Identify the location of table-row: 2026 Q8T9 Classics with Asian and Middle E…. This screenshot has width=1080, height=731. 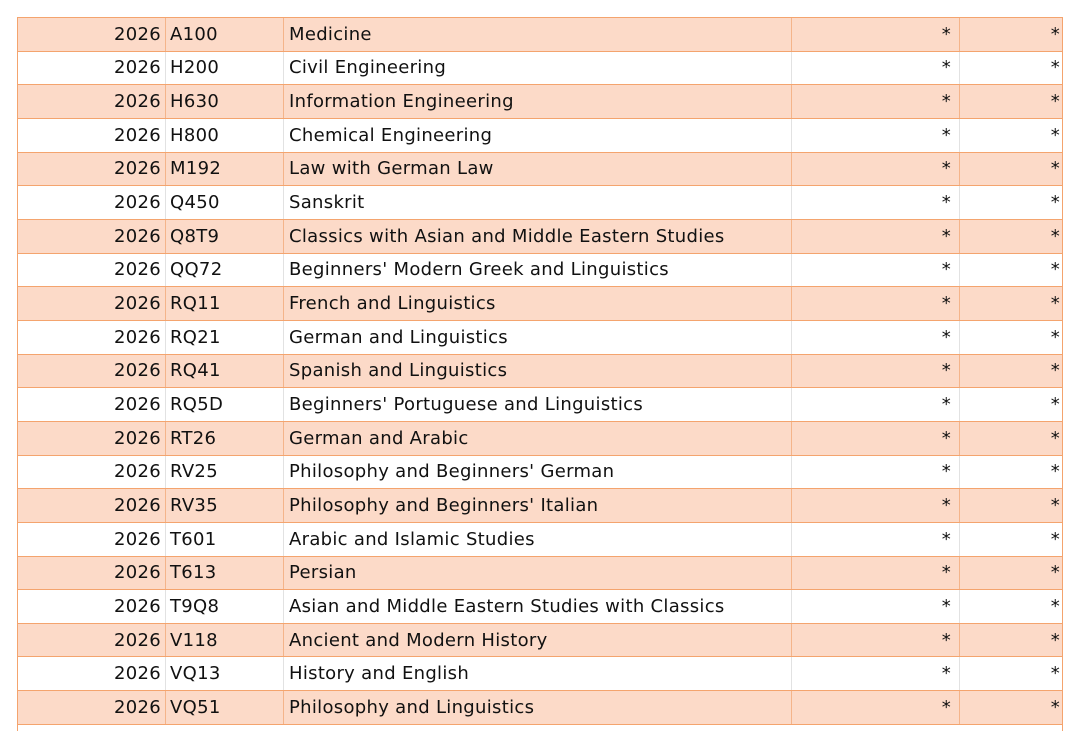
(540, 236).